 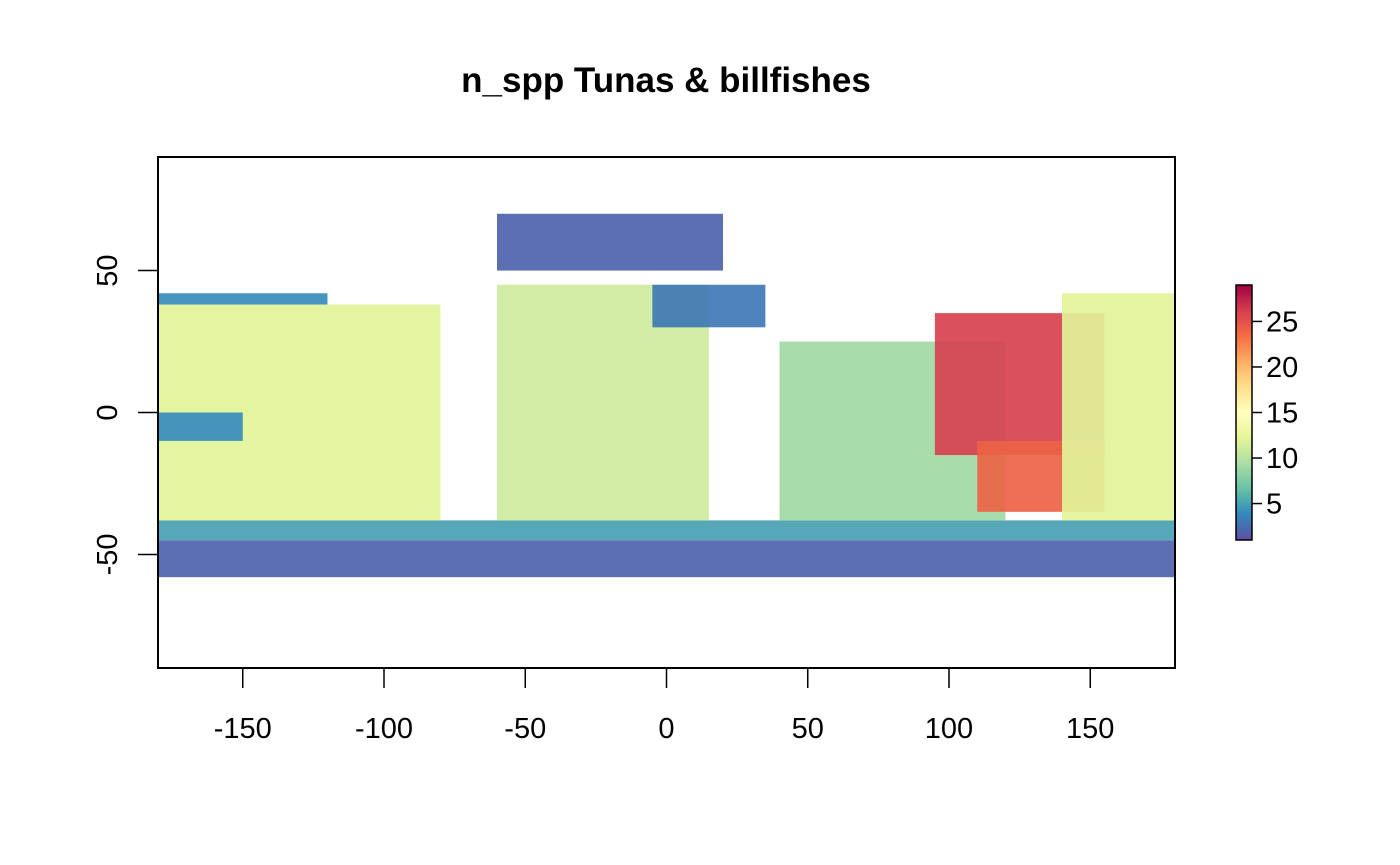 What do you see at coordinates (1282, 368) in the screenshot?
I see `legend-tick-label: 20` at bounding box center [1282, 368].